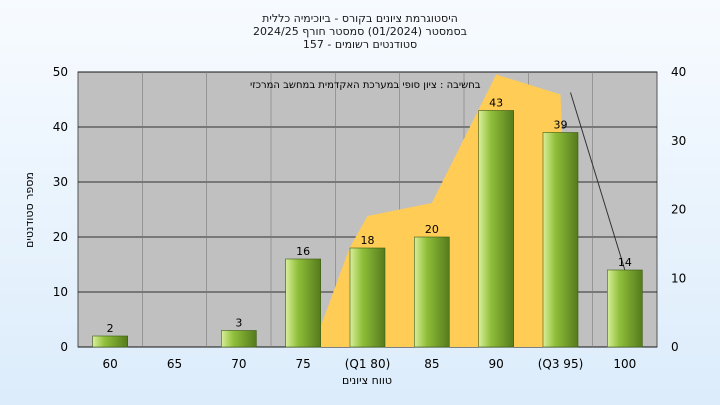  Describe the element at coordinates (29, 210) in the screenshot. I see `y-axis-label: מספר סטודנטים` at that location.